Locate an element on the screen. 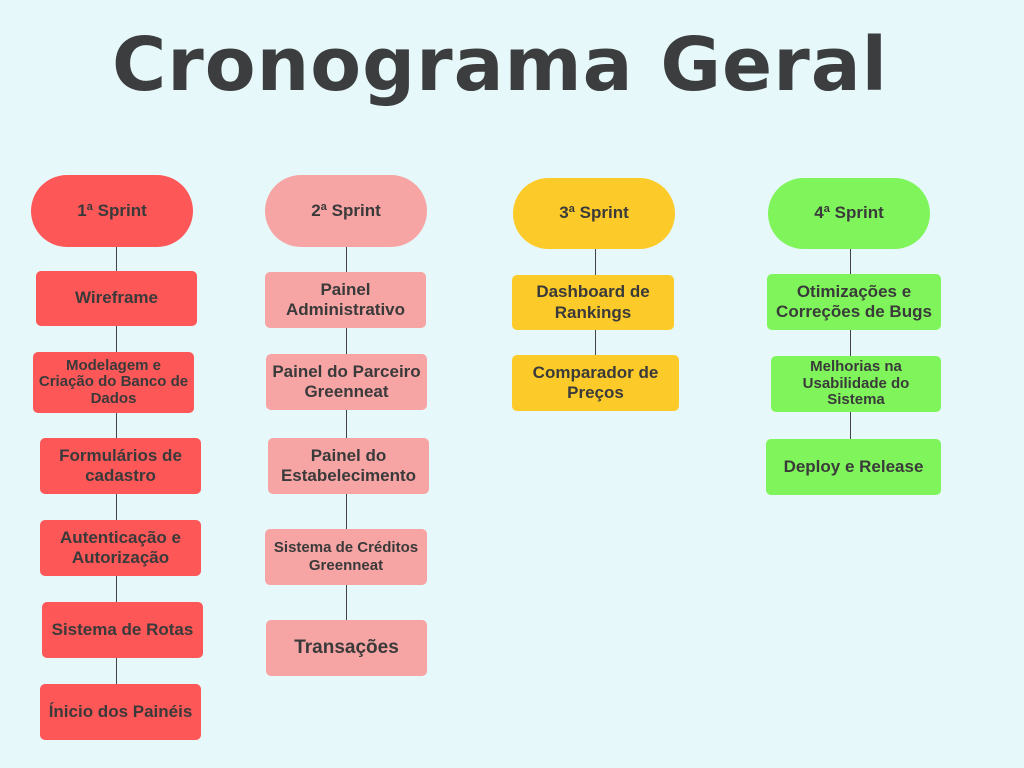 This screenshot has width=1024, height=768. task-autenticacao: Autenticação e Autorização is located at coordinates (120, 548).